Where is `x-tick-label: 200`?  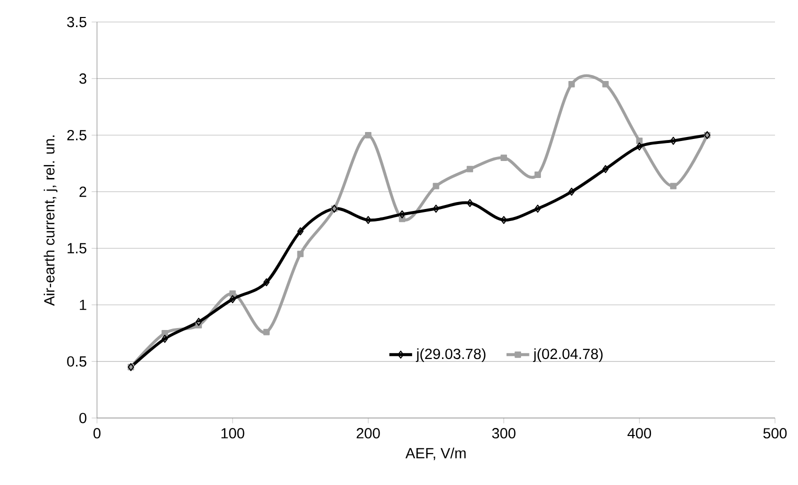 x-tick-label: 200 is located at coordinates (368, 433).